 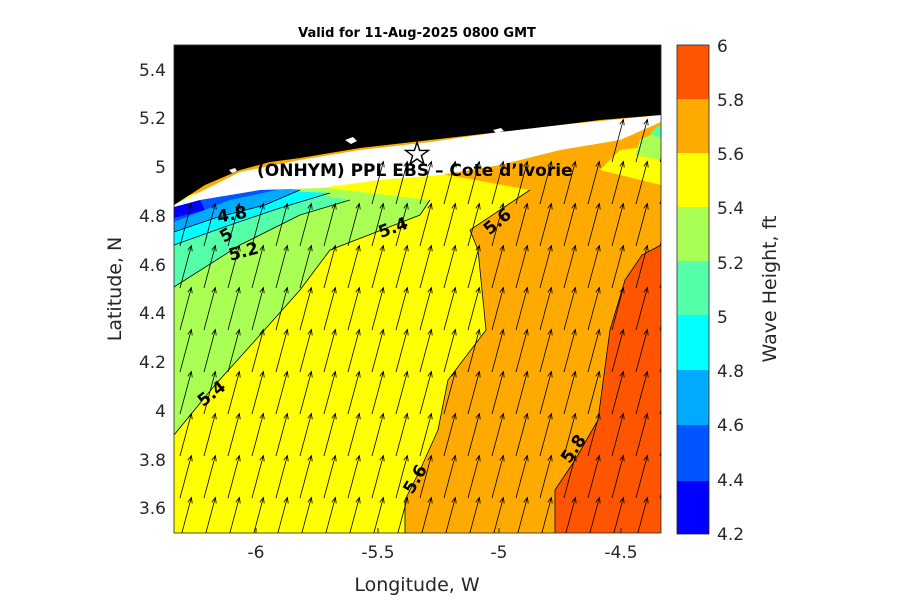 What do you see at coordinates (499, 553) in the screenshot?
I see `x-tick-label: -5` at bounding box center [499, 553].